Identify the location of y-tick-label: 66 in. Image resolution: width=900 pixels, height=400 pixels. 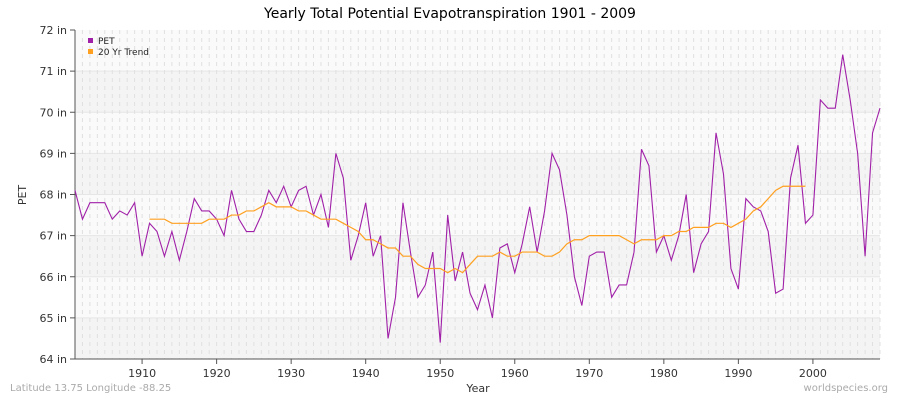
(53, 277).